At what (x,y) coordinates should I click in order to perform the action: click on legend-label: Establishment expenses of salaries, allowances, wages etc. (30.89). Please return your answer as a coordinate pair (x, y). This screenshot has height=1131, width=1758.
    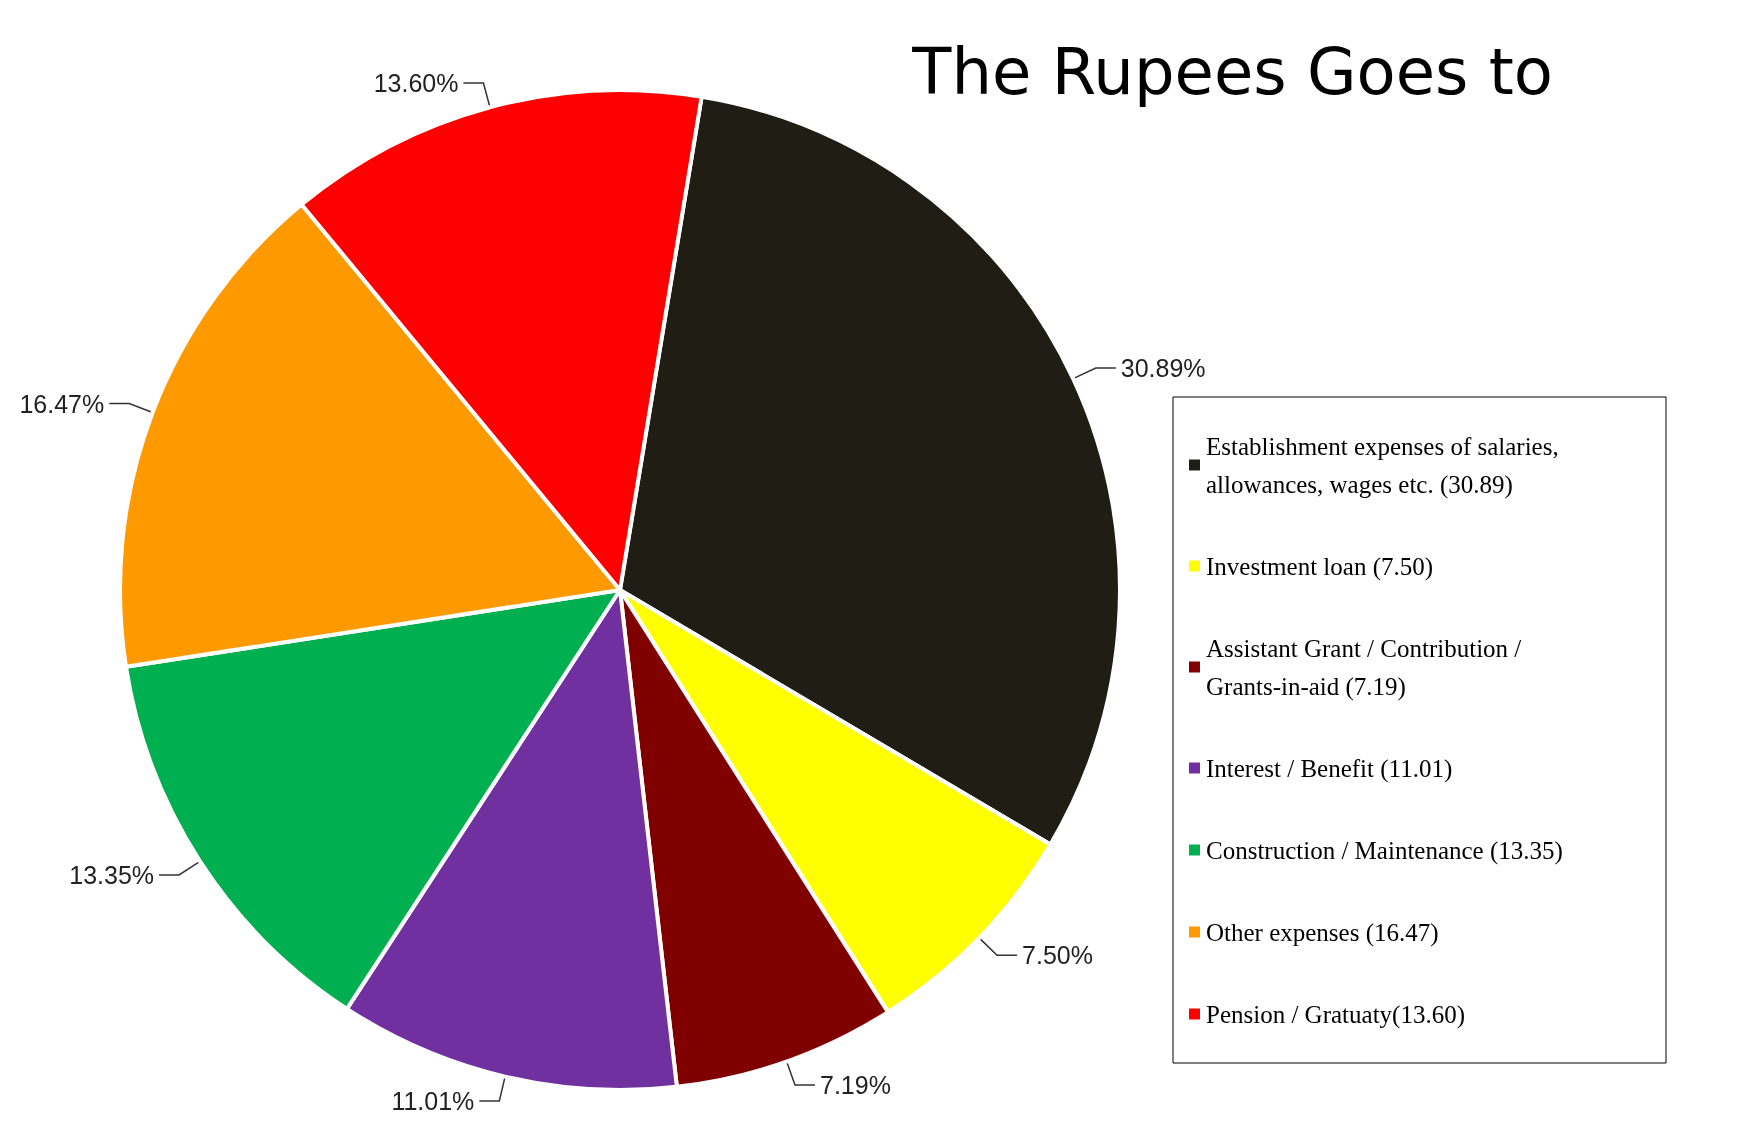
    Looking at the image, I should click on (1385, 465).